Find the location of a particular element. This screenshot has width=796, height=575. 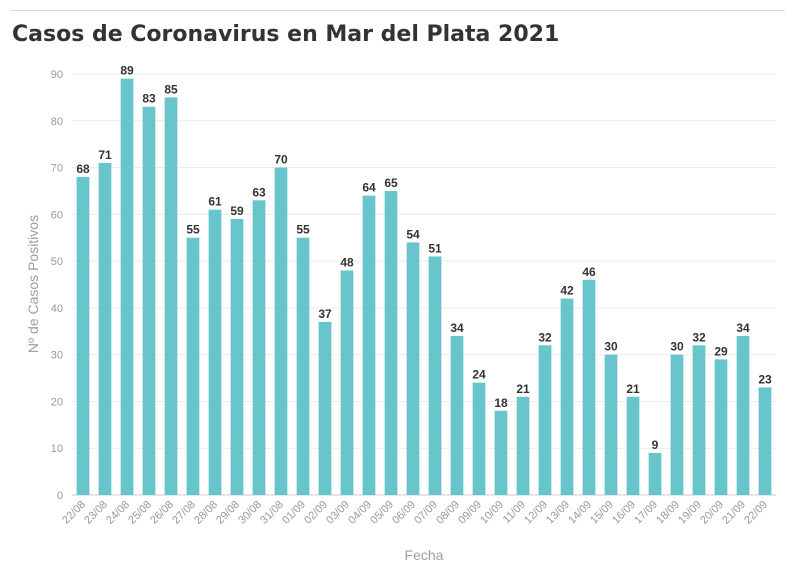

x-tick-label: 23/08 is located at coordinates (96, 513).